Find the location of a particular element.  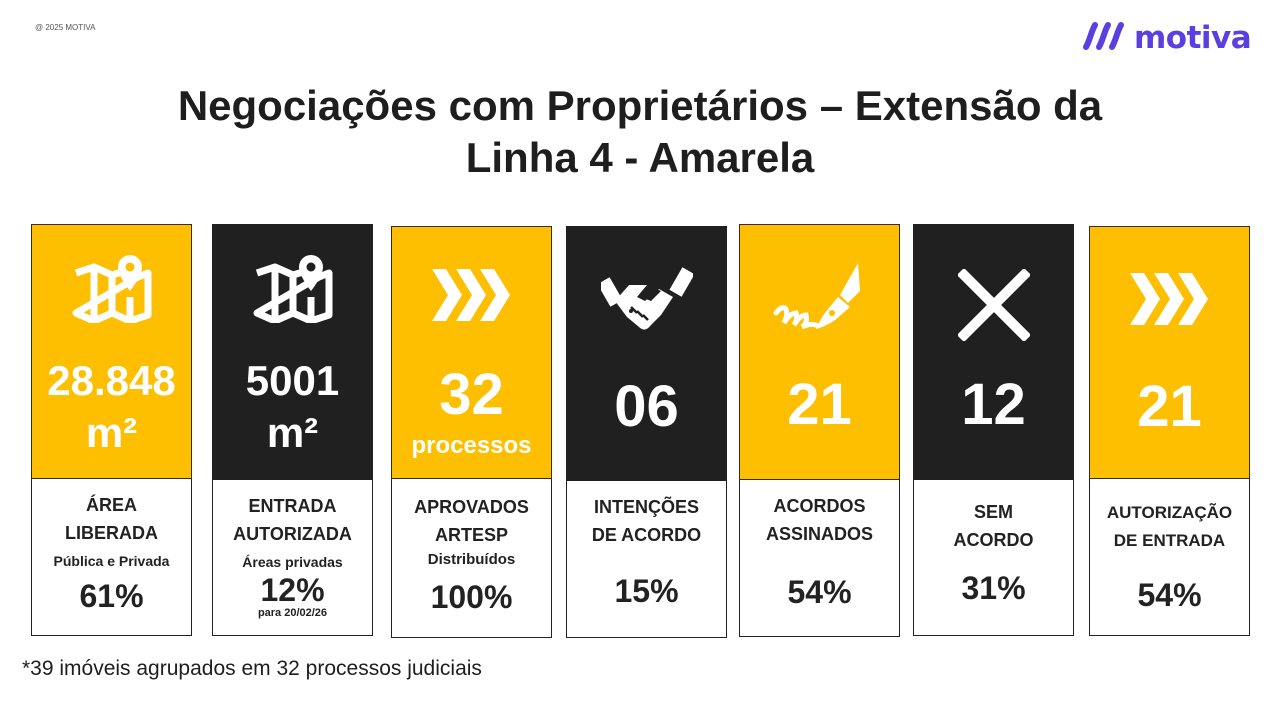

card-acordos-assinados: 21 ACORDOS ASSINADOS 54% is located at coordinates (819, 430).